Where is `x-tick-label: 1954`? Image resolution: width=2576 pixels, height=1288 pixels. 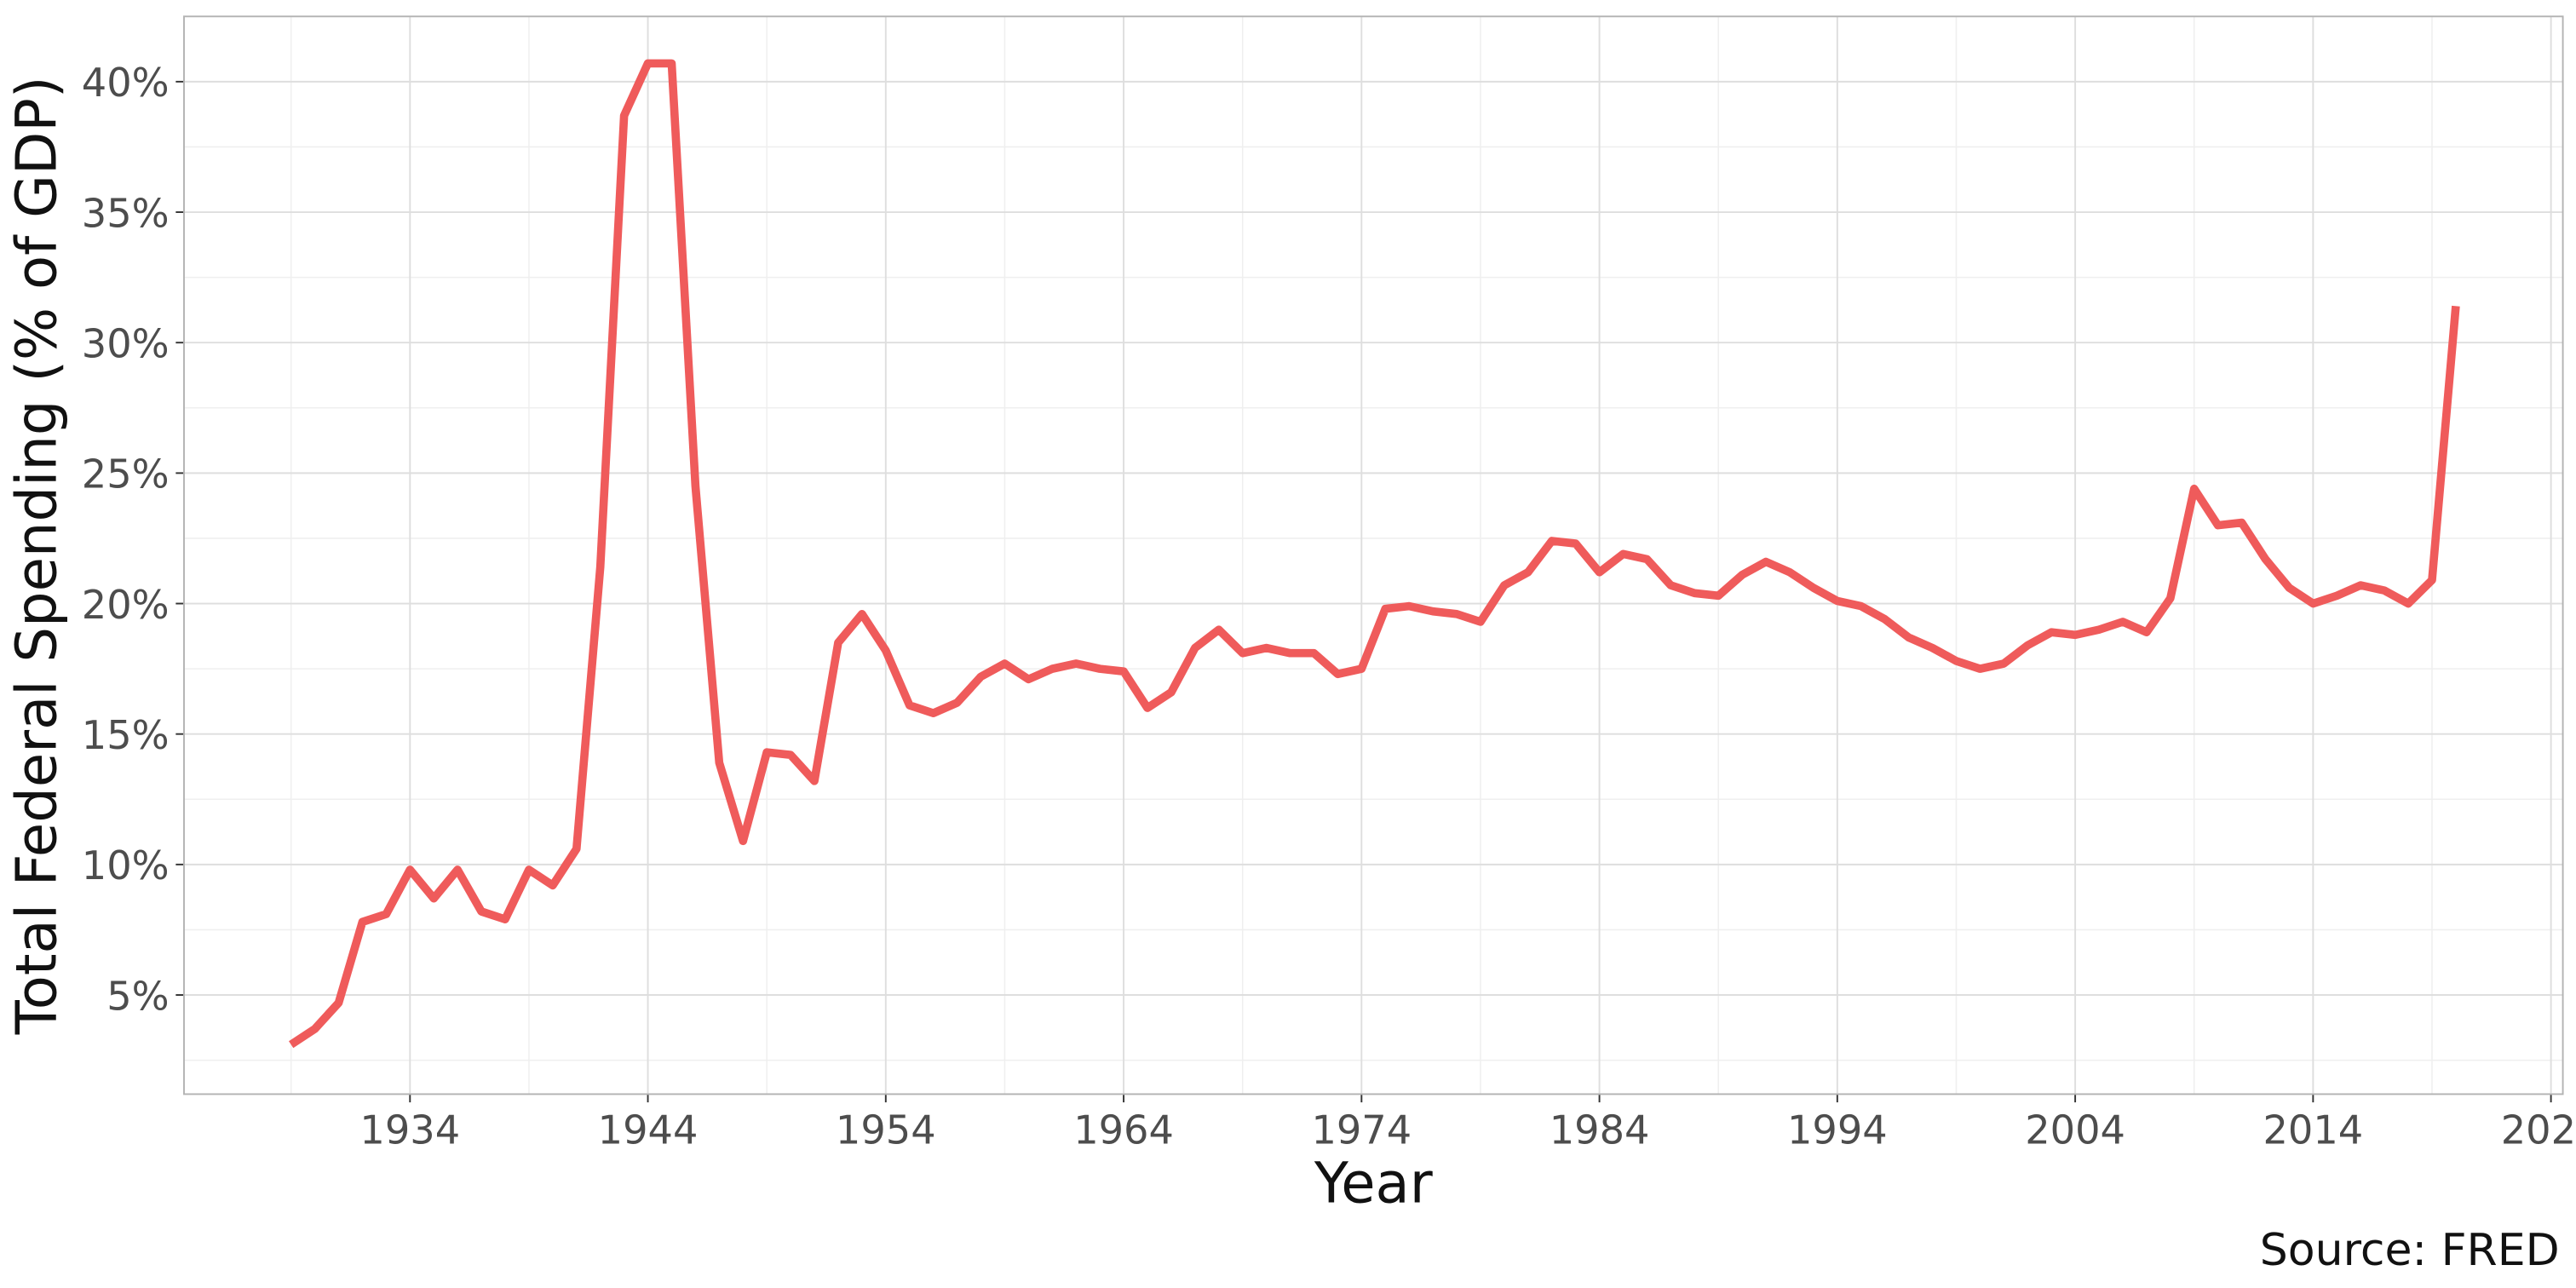 x-tick-label: 1954 is located at coordinates (886, 1130).